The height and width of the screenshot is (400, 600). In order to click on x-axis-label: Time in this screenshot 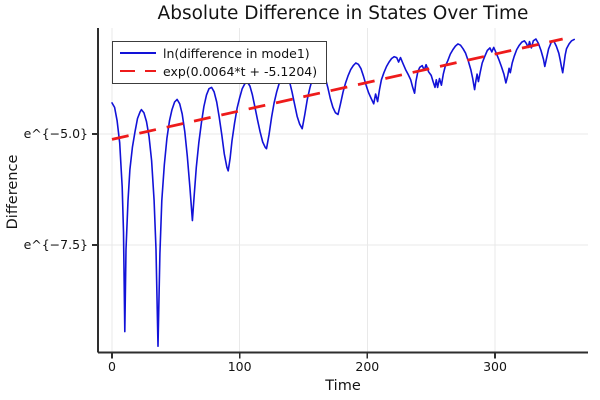, I will do `click(342, 386)`.